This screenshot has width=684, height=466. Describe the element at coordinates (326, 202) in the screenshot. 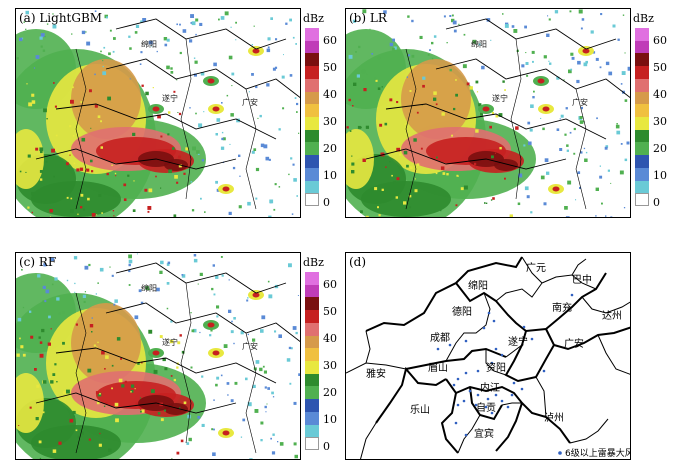

I see `colorbar-tick: 0` at that location.